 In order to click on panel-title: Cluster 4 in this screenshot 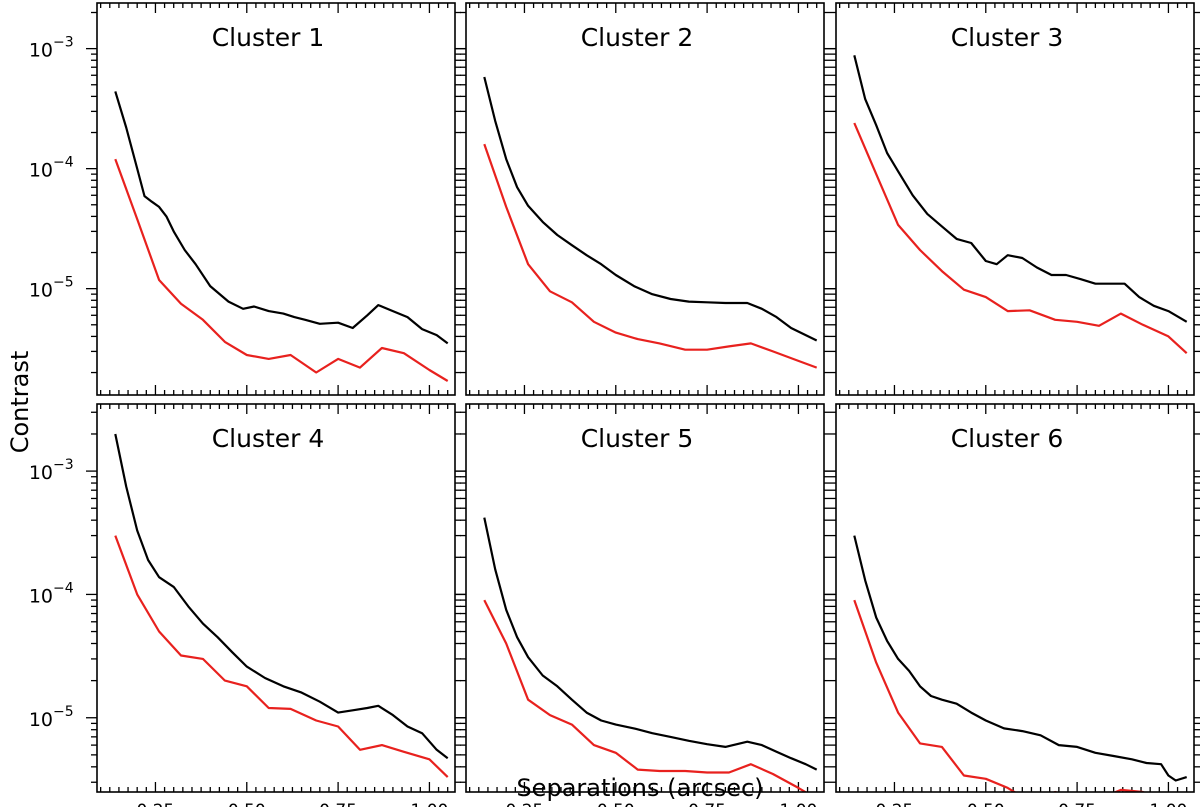, I will do `click(268, 438)`.